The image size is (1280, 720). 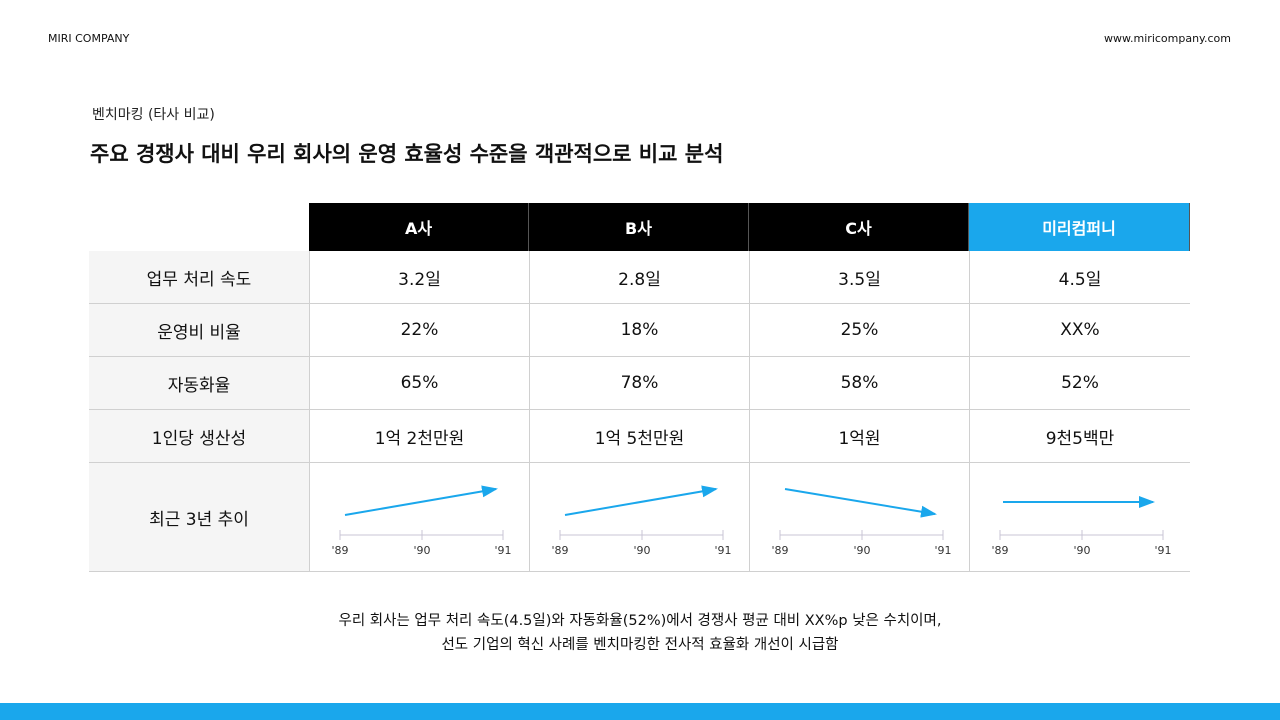 I want to click on column-header: 미리컴퍼니, so click(x=1079, y=227).